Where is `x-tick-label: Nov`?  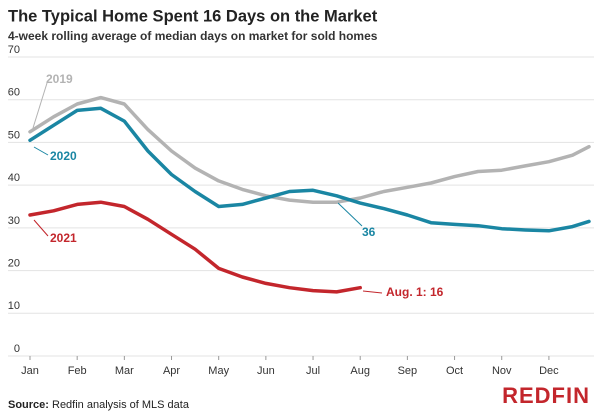 x-tick-label: Nov is located at coordinates (502, 371).